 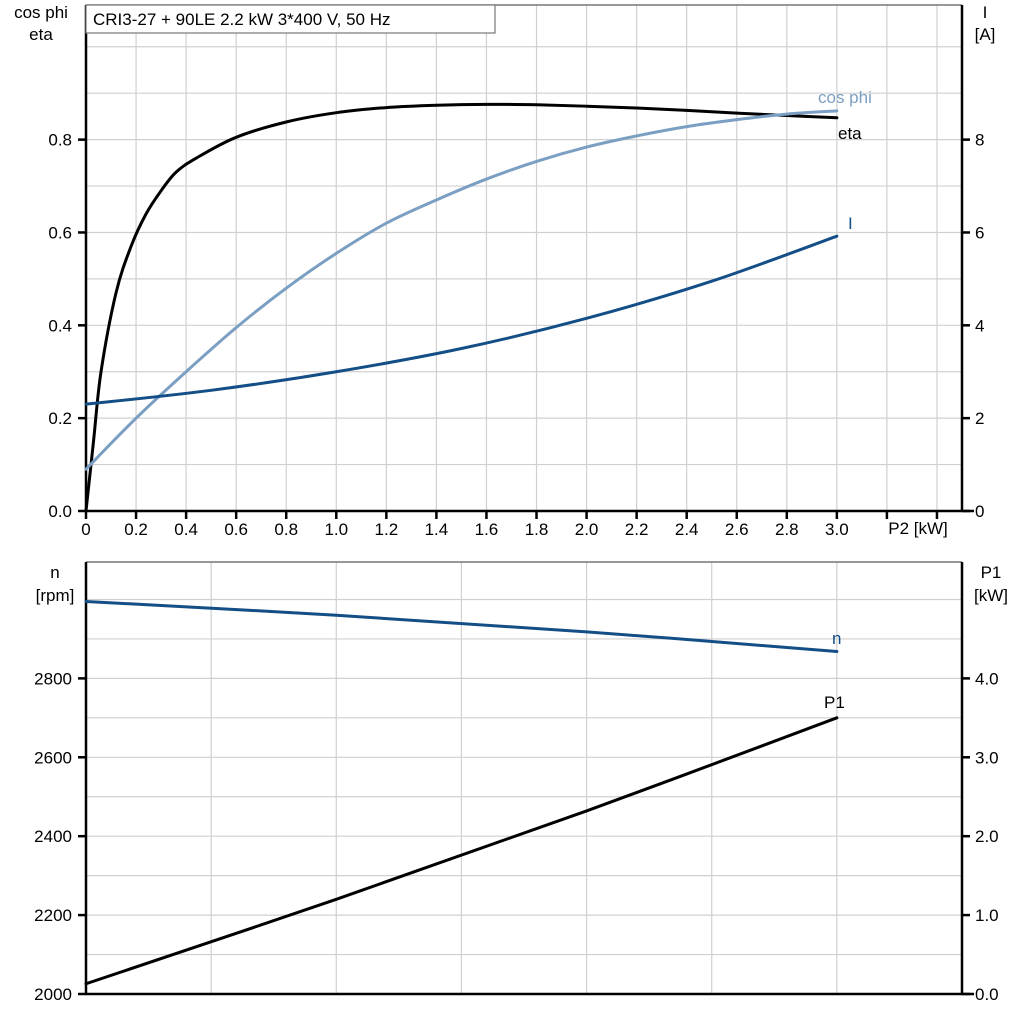 I want to click on y-tick-label-left: 2800, so click(x=53, y=678).